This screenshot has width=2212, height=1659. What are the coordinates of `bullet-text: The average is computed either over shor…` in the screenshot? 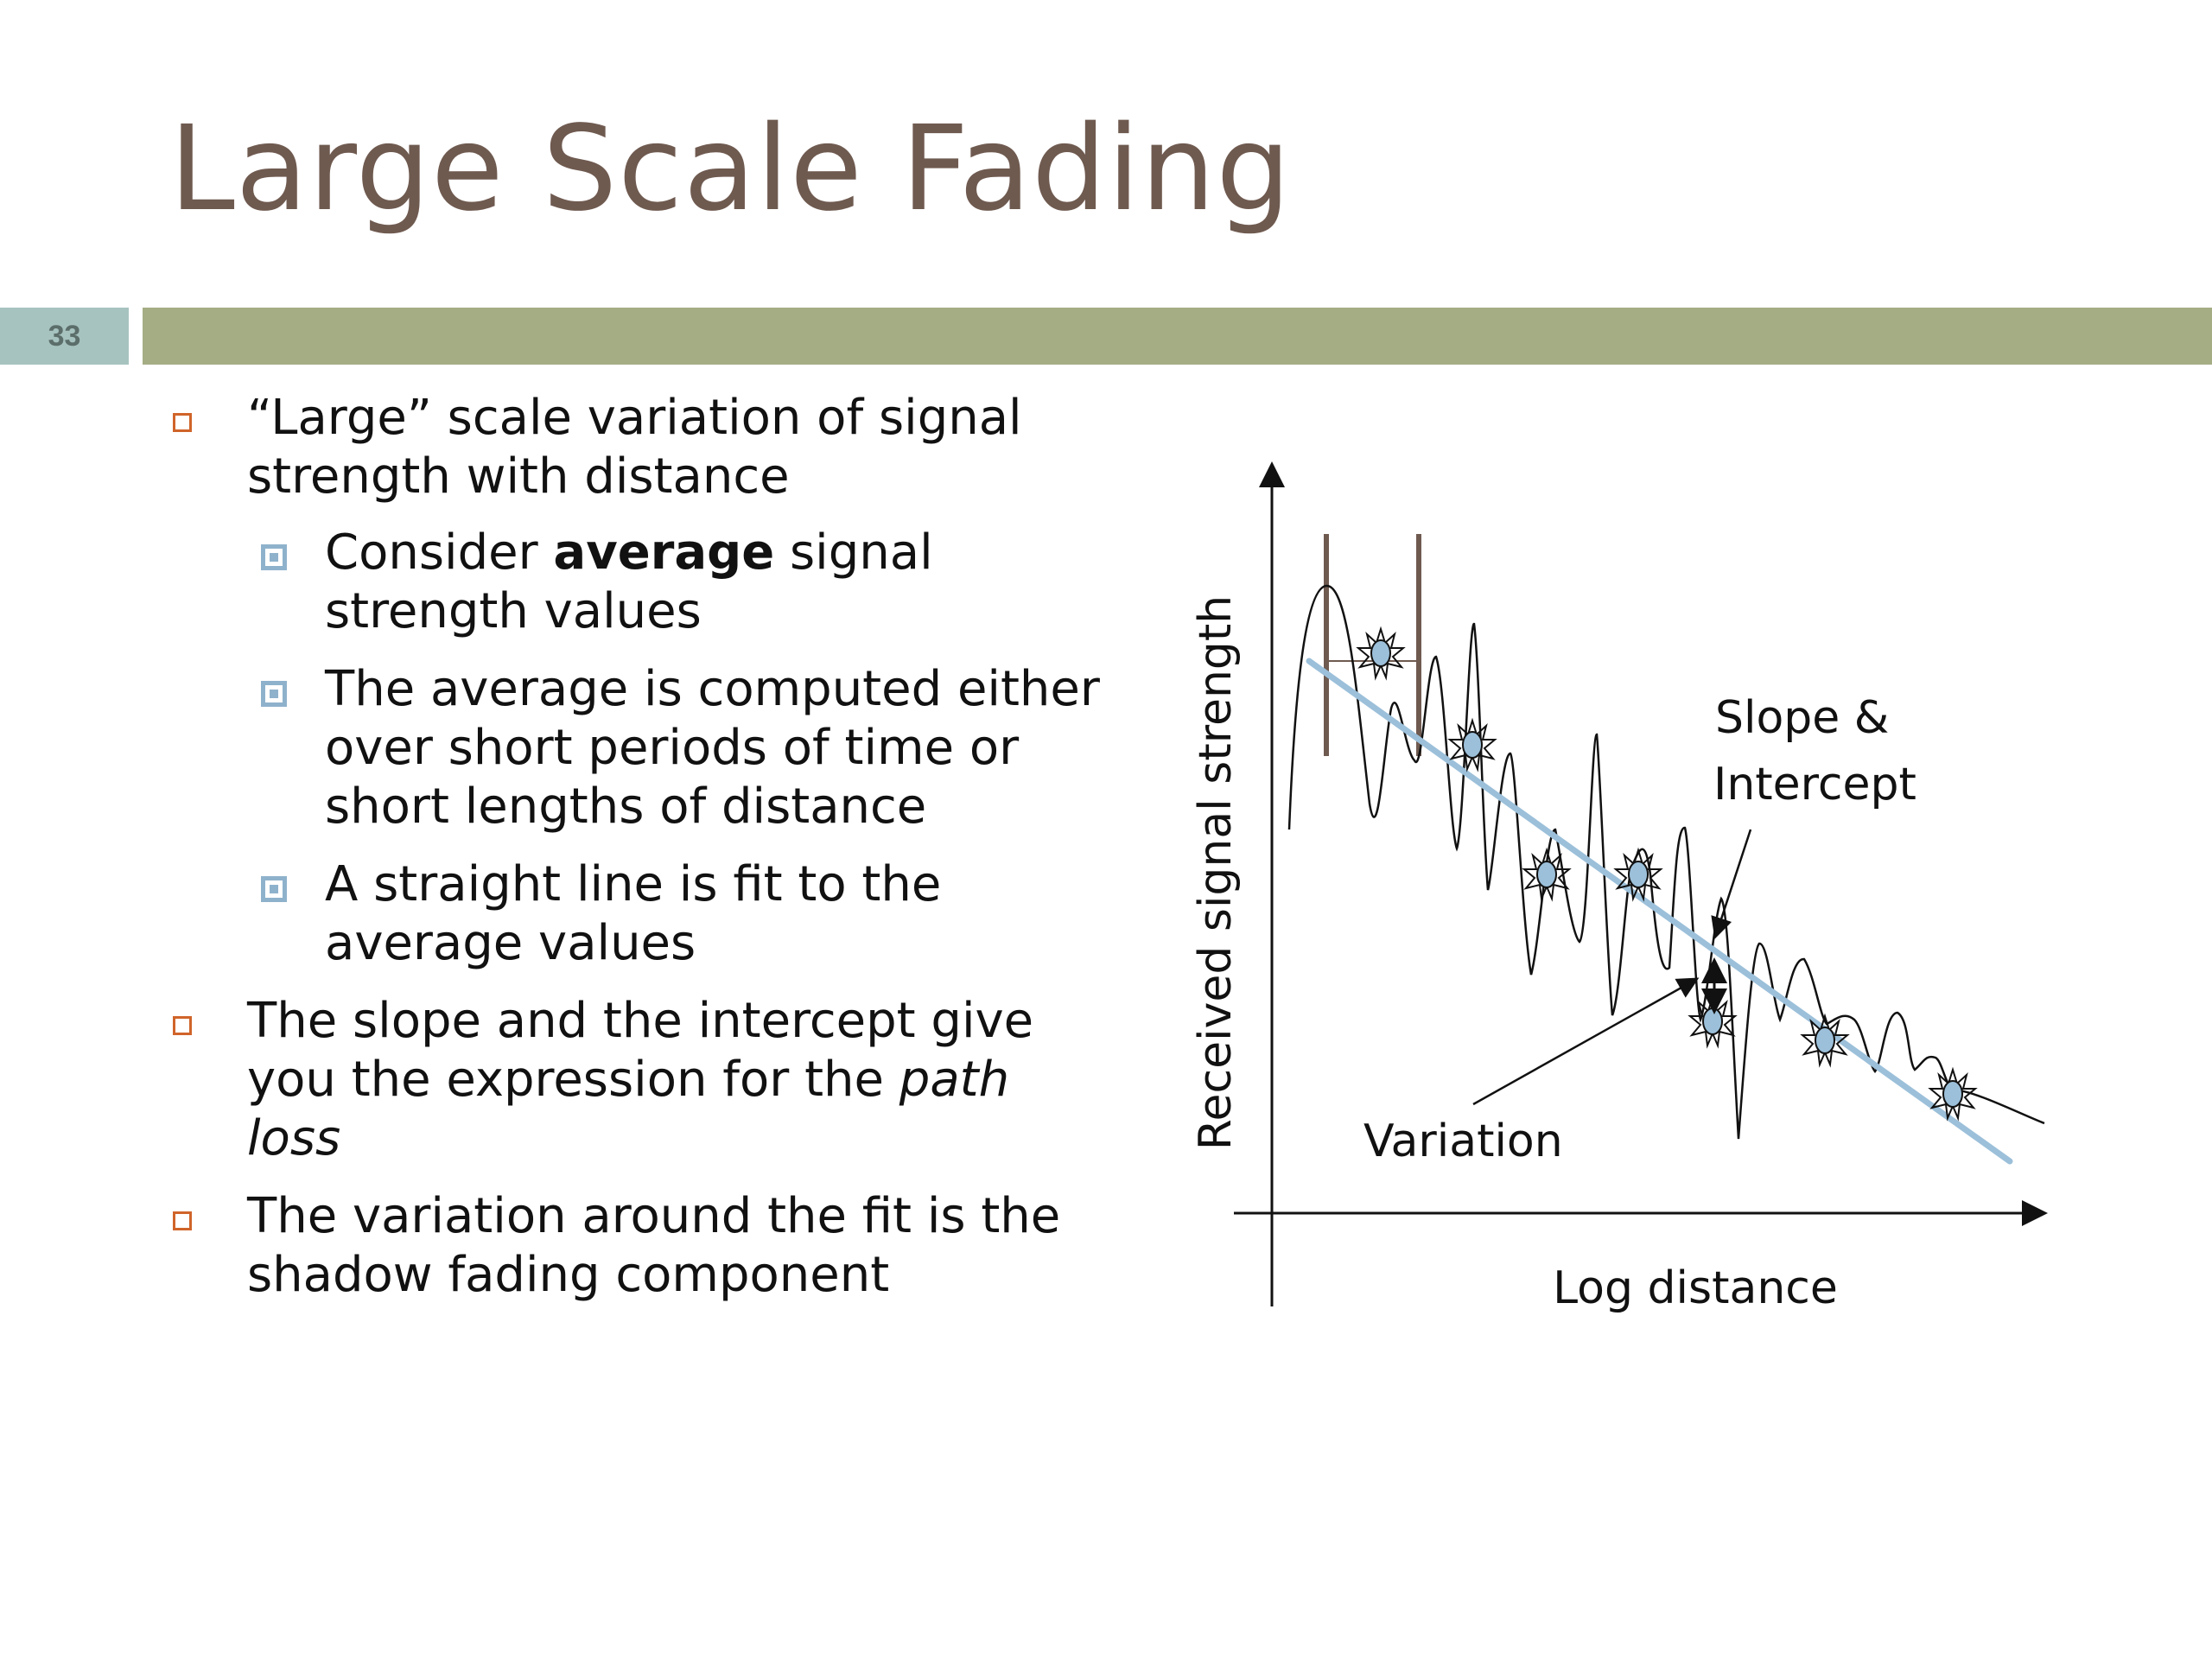 It's located at (712, 748).